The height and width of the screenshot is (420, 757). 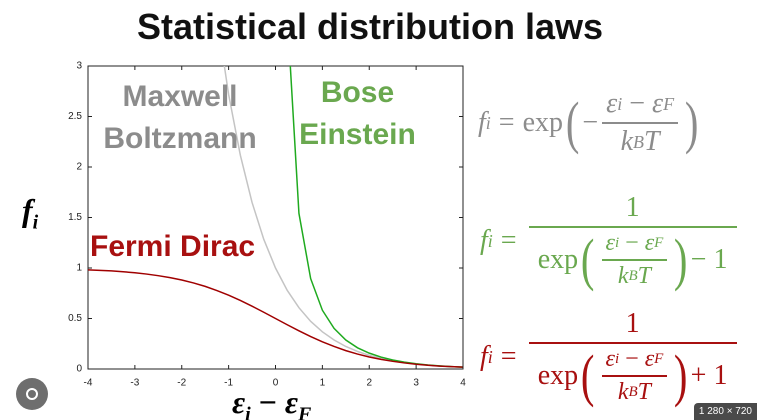 What do you see at coordinates (709, 375) in the screenshot?
I see `eq-token: + 1` at bounding box center [709, 375].